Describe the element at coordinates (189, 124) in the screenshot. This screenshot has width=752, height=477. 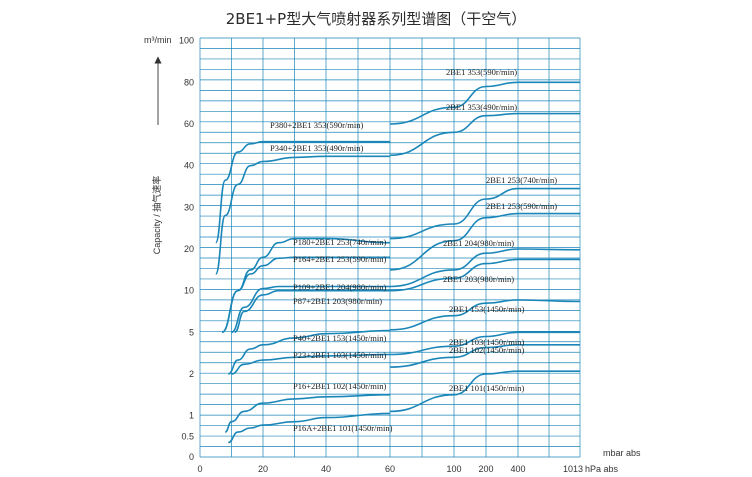
I see `y-tick-label: 60` at that location.